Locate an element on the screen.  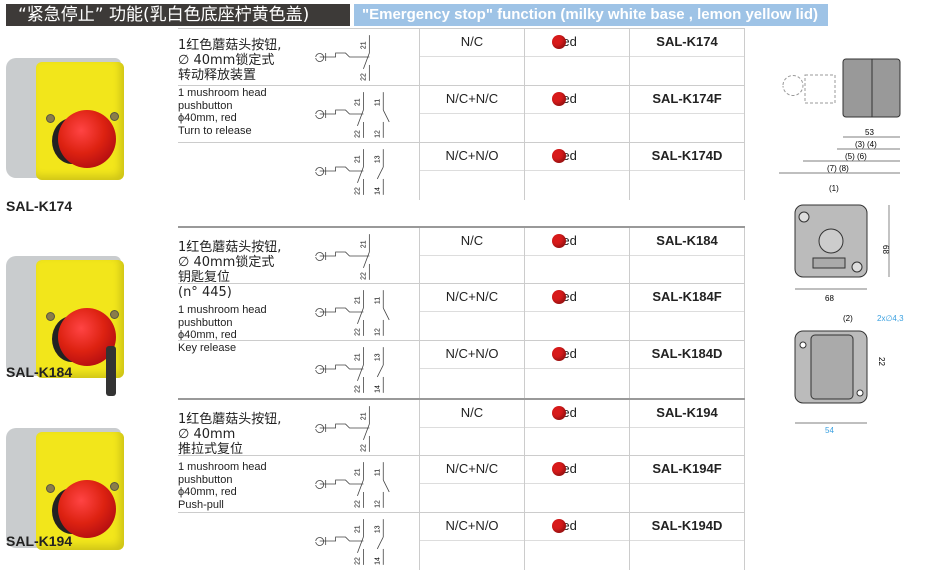
label-text: SAL-K174 is located at coordinates (687, 43).